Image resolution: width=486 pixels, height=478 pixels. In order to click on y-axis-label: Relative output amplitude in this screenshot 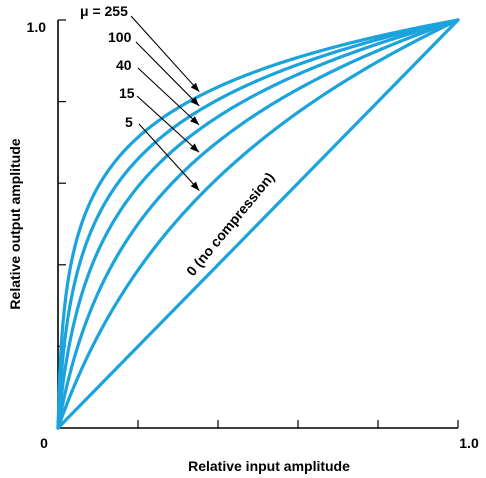, I will do `click(15, 223)`.